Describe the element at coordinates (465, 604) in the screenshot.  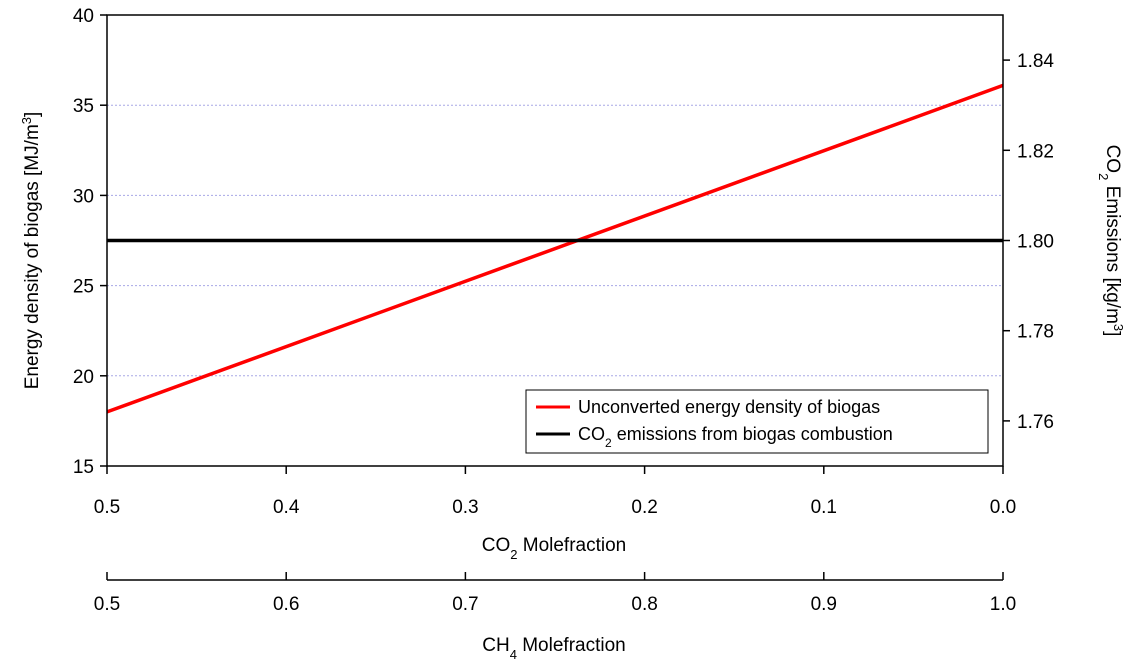
I see `ch4-x-tick-label: 0.7` at that location.